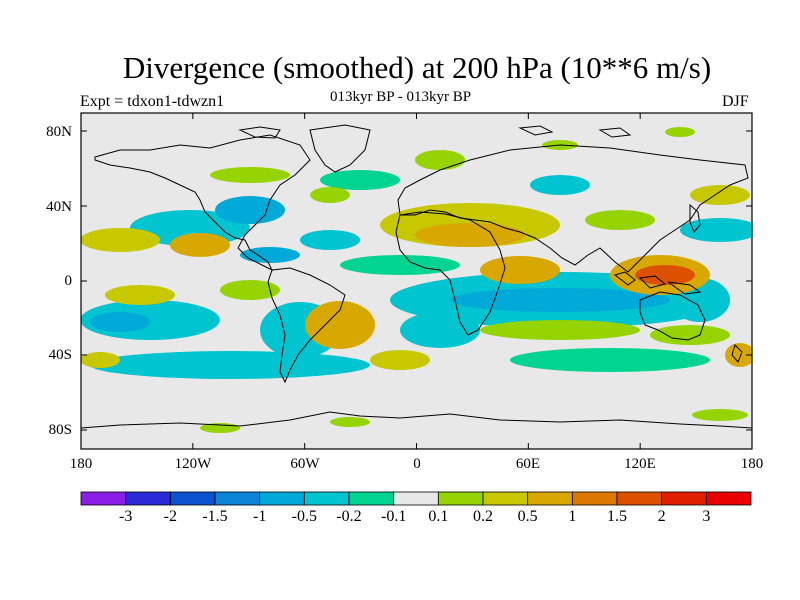 The image size is (800, 600). What do you see at coordinates (416, 420) in the screenshot?
I see `coastline-antarctica` at bounding box center [416, 420].